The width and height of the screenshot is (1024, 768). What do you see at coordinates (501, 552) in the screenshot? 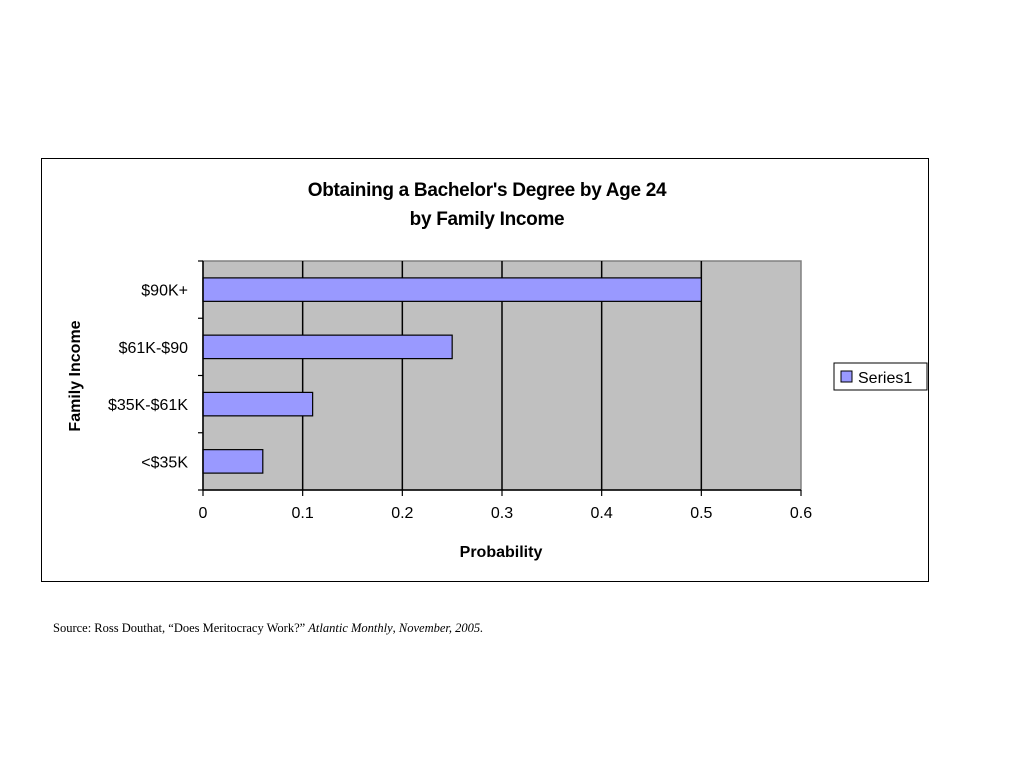
I see `x-axis-title: Probability` at bounding box center [501, 552].